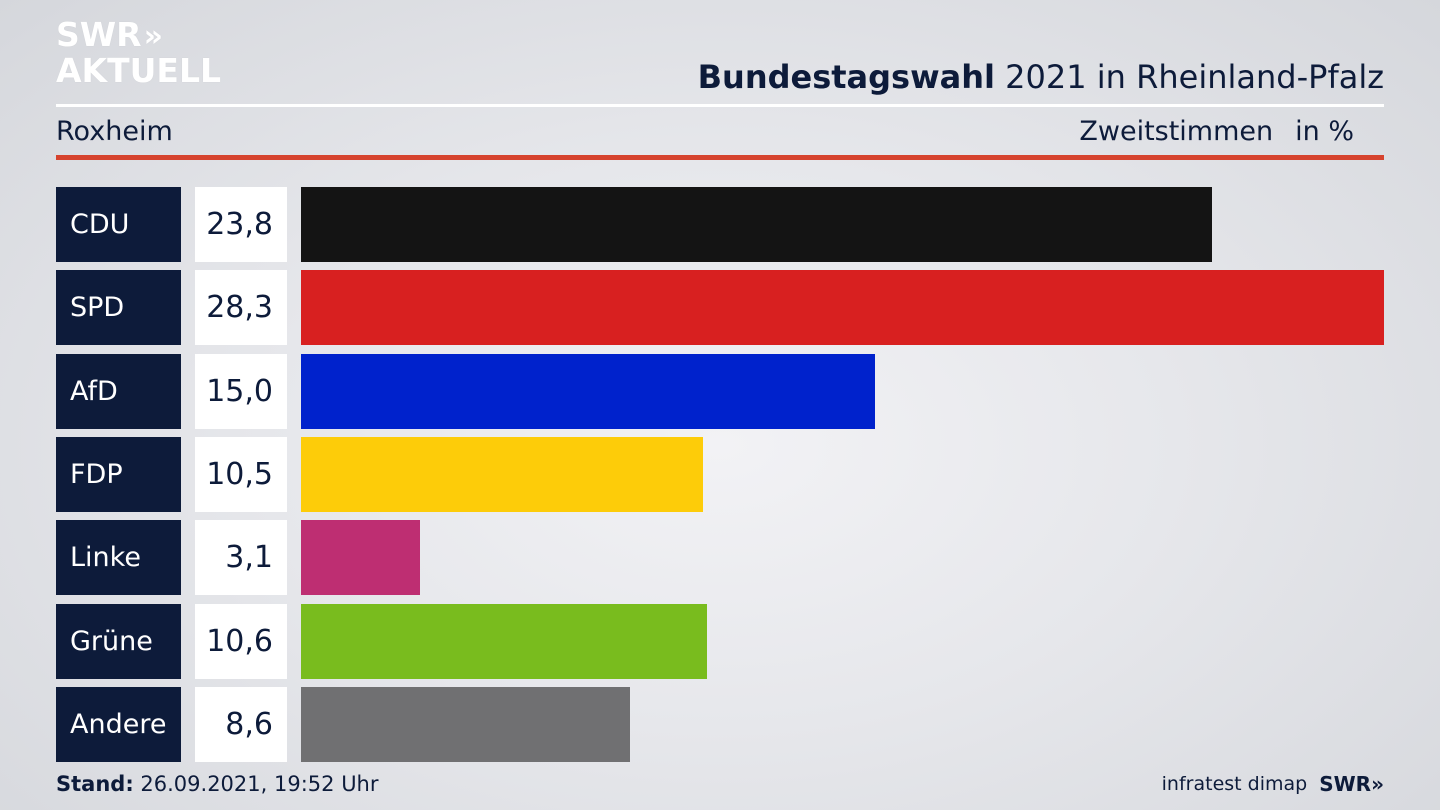 The height and width of the screenshot is (810, 1440). What do you see at coordinates (720, 105) in the screenshot?
I see `header-divider` at bounding box center [720, 105].